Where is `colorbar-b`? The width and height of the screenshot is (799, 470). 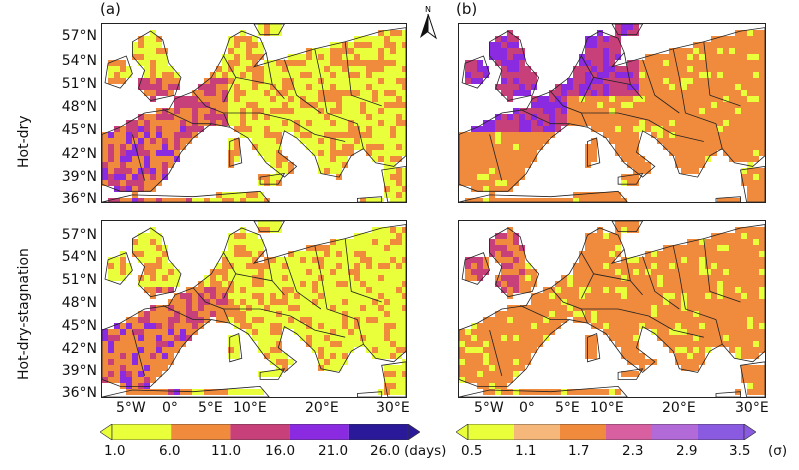
colorbar-b is located at coordinates (606, 432).